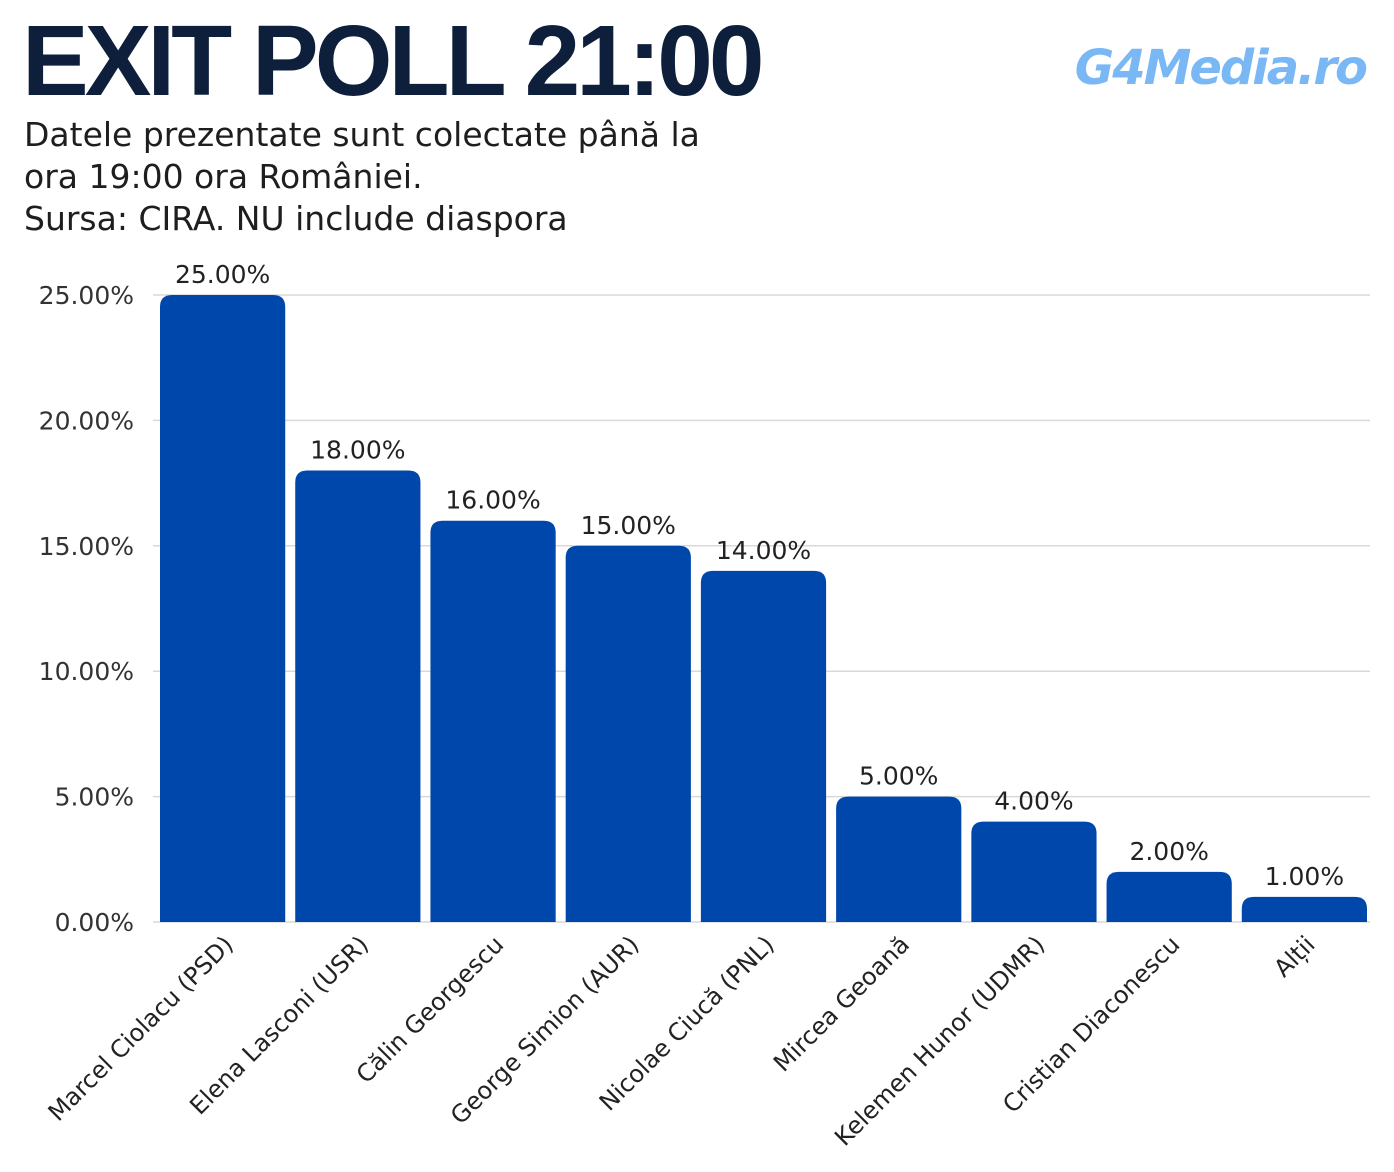  I want to click on data-label: 14.00%, so click(763, 550).